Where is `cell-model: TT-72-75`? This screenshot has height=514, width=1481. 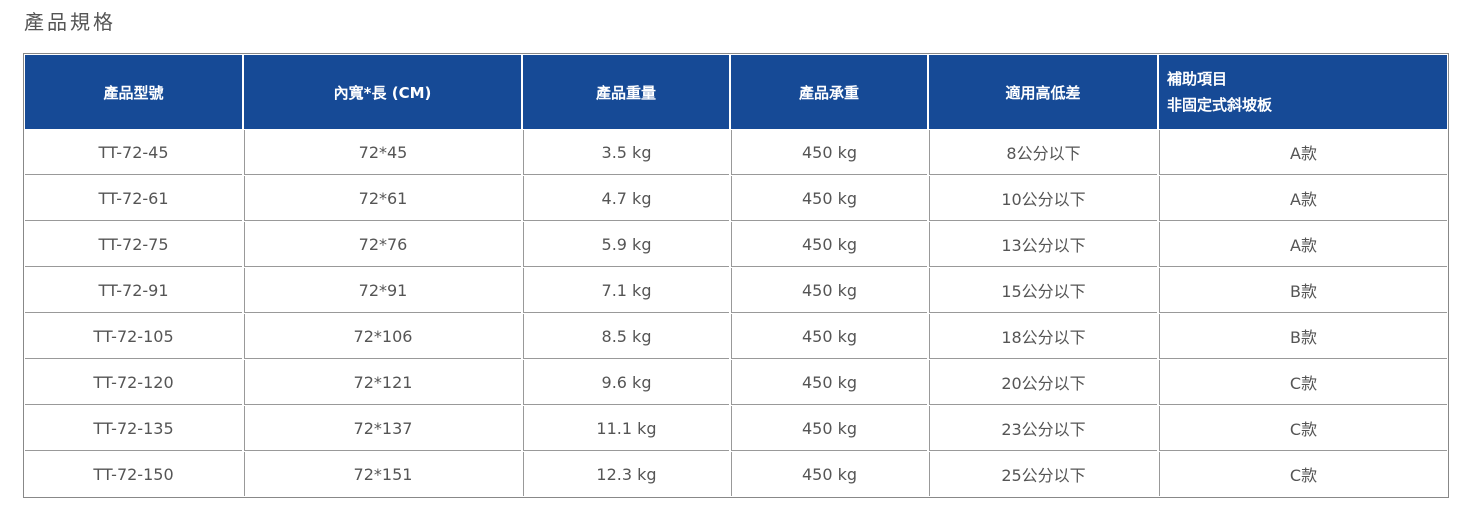 cell-model: TT-72-75 is located at coordinates (133, 244).